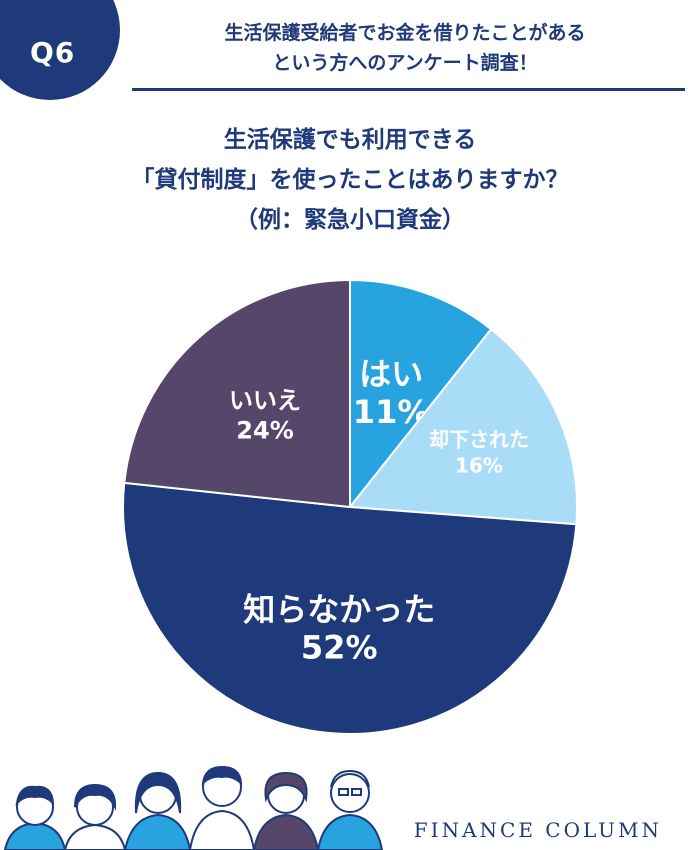  I want to click on title-line-1: 生活保護受給者でお金を借りたことがある, so click(405, 33).